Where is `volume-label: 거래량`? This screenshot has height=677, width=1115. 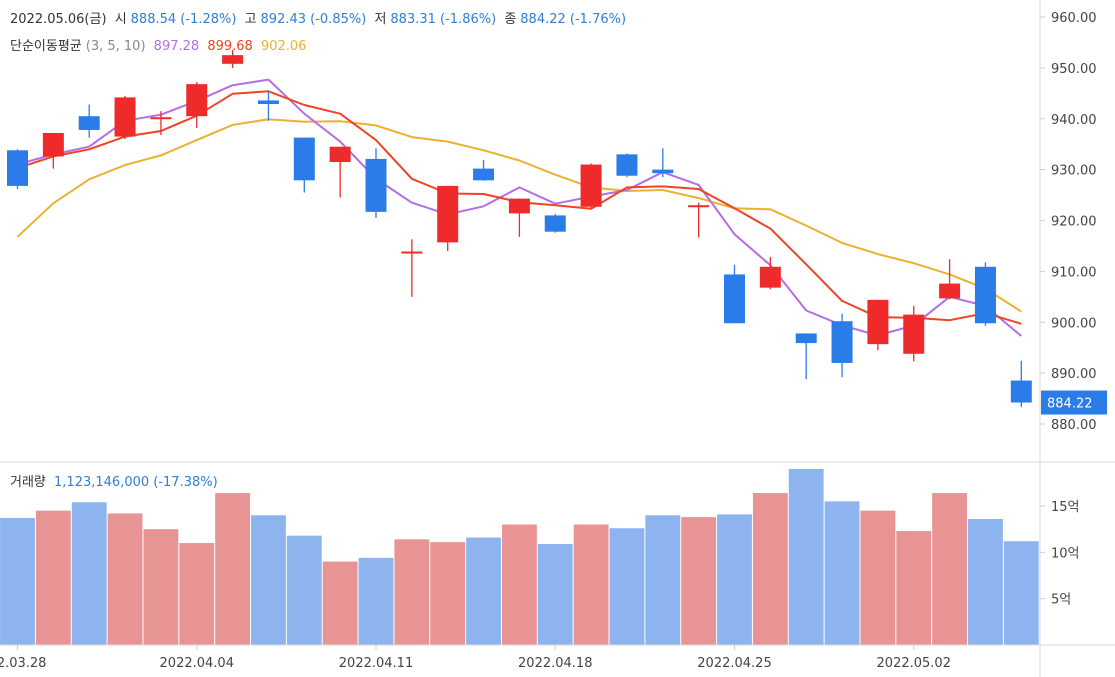
volume-label: 거래량 is located at coordinates (28, 482).